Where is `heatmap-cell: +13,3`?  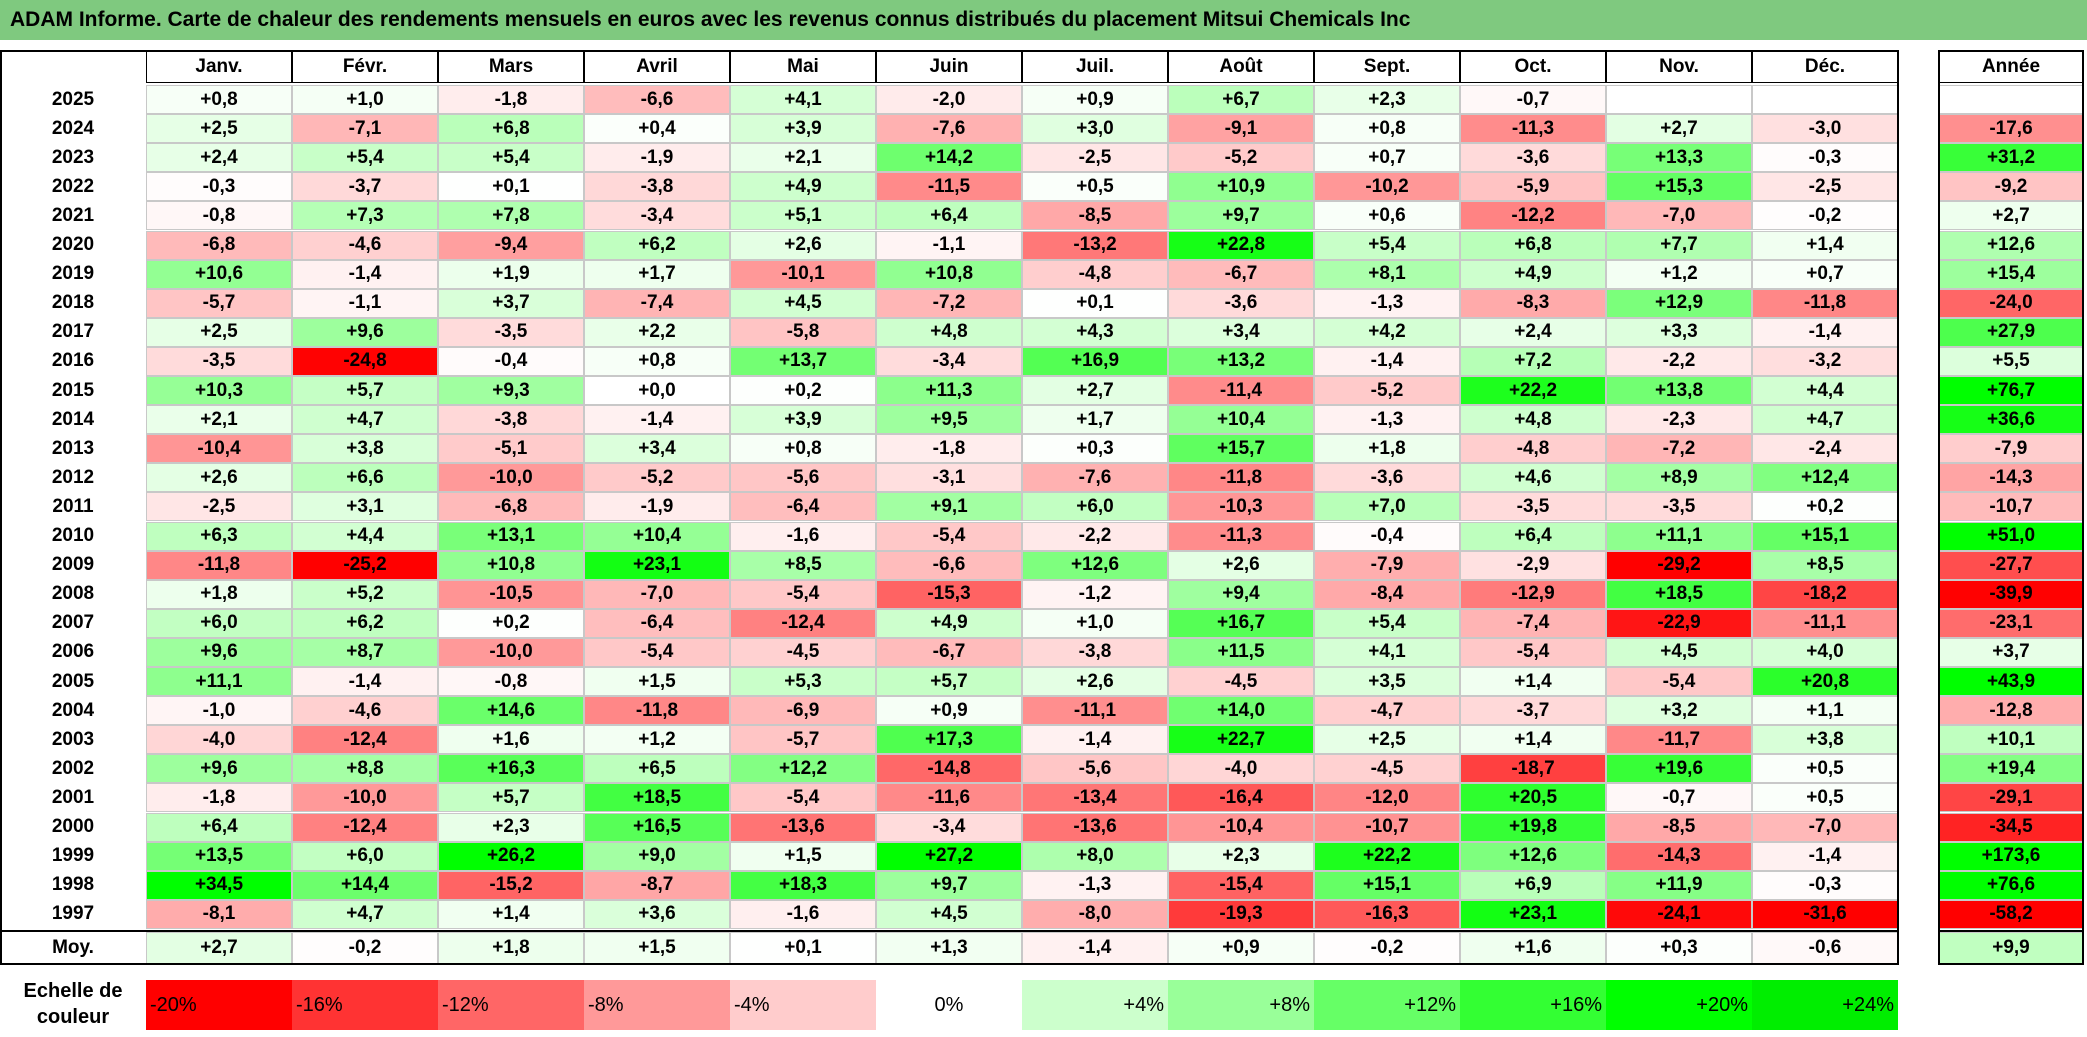 heatmap-cell: +13,3 is located at coordinates (1679, 158).